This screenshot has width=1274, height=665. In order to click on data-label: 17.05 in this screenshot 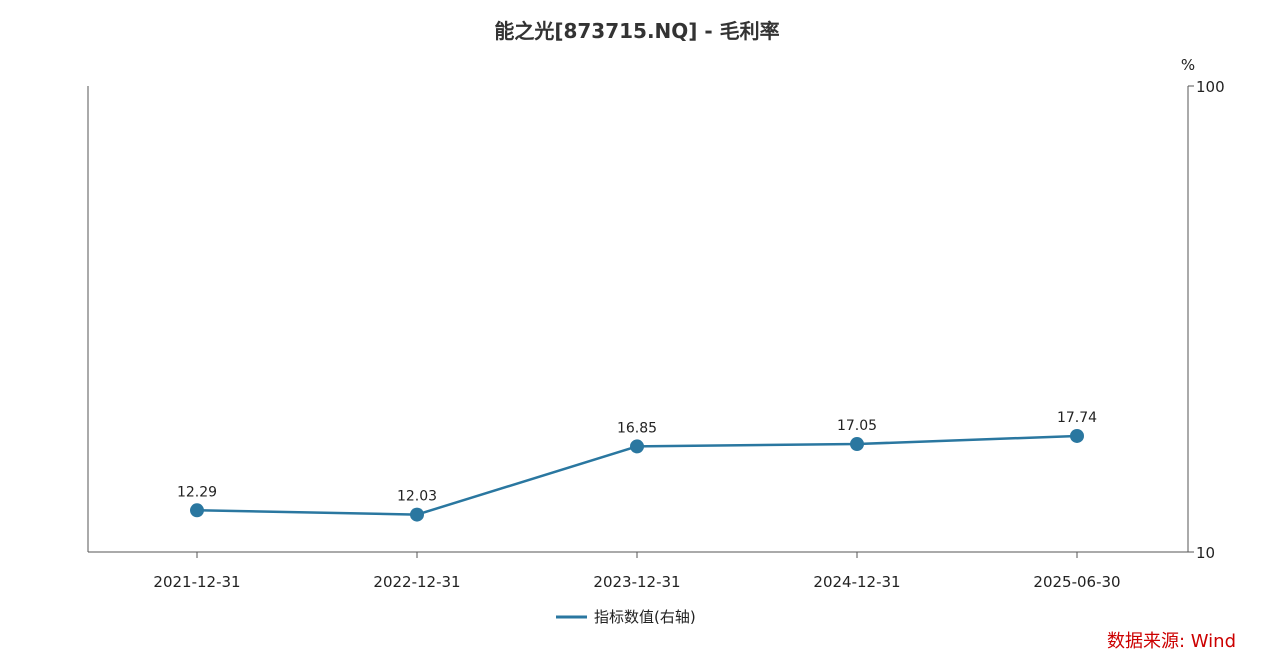, I will do `click(857, 426)`.